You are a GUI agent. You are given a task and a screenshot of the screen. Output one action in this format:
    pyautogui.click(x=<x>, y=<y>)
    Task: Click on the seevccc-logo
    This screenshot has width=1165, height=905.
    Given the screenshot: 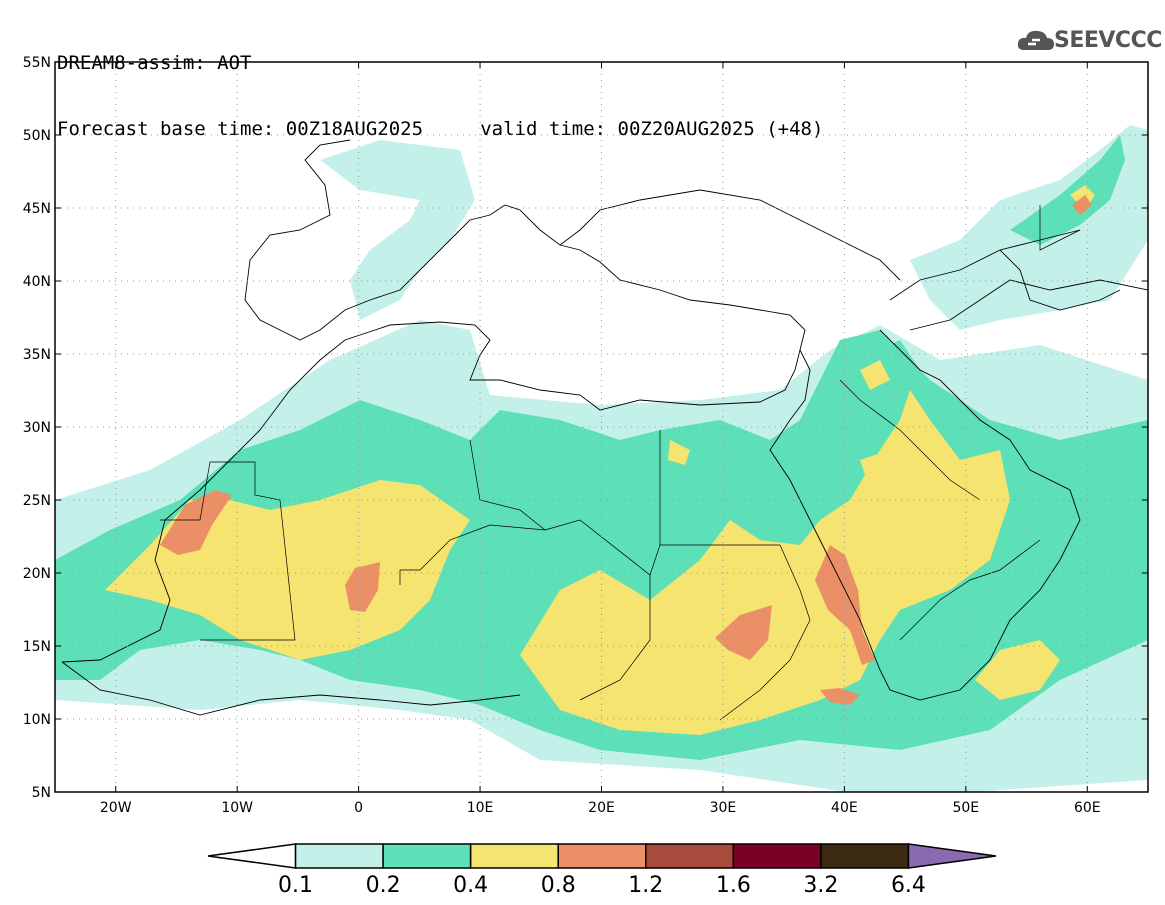 What is the action you would take?
    pyautogui.click(x=1086, y=40)
    